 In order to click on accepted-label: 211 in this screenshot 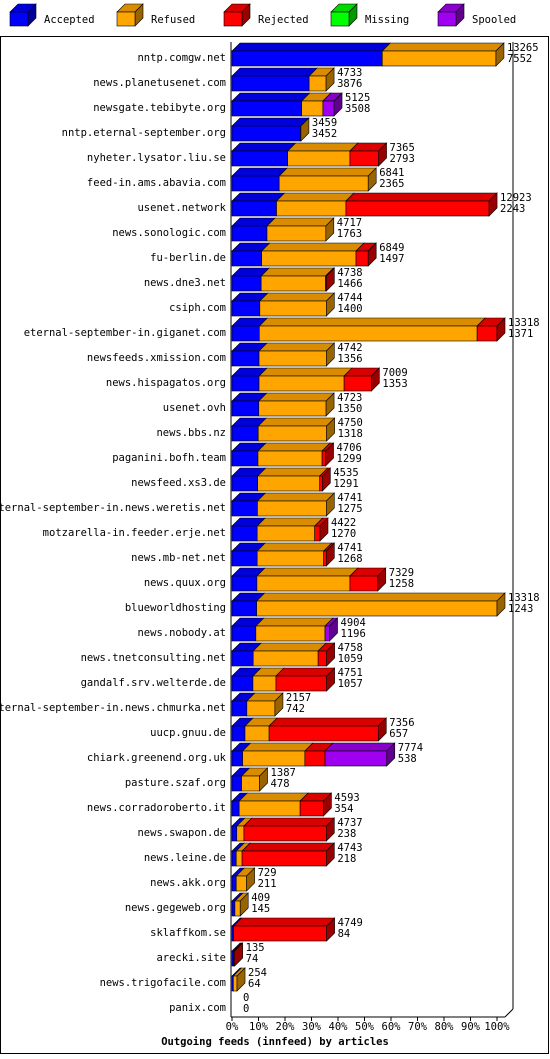, I will do `click(267, 884)`.